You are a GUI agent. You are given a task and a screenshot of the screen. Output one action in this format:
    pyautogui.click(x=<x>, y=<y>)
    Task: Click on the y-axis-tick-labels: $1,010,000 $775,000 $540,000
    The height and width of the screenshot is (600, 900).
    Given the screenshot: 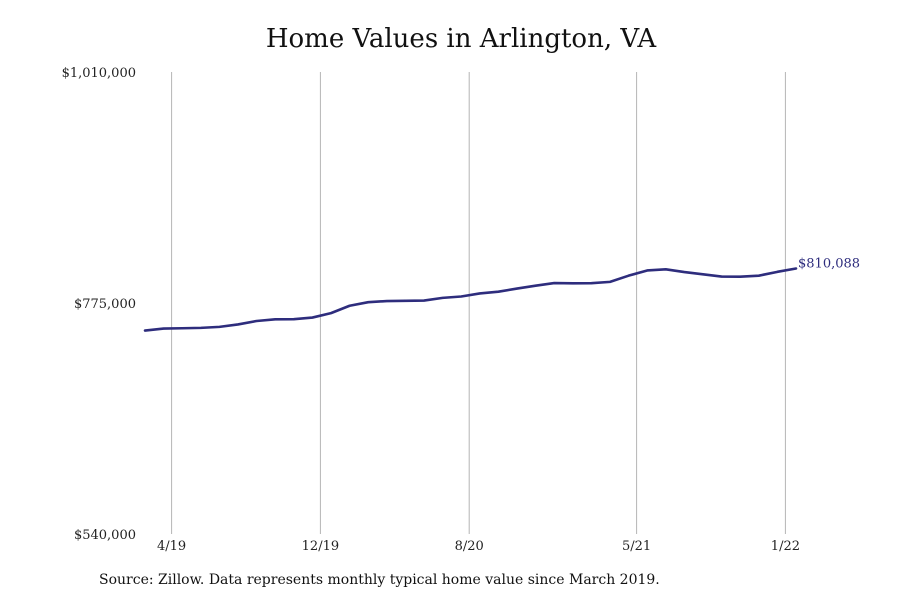 What is the action you would take?
    pyautogui.click(x=99, y=304)
    